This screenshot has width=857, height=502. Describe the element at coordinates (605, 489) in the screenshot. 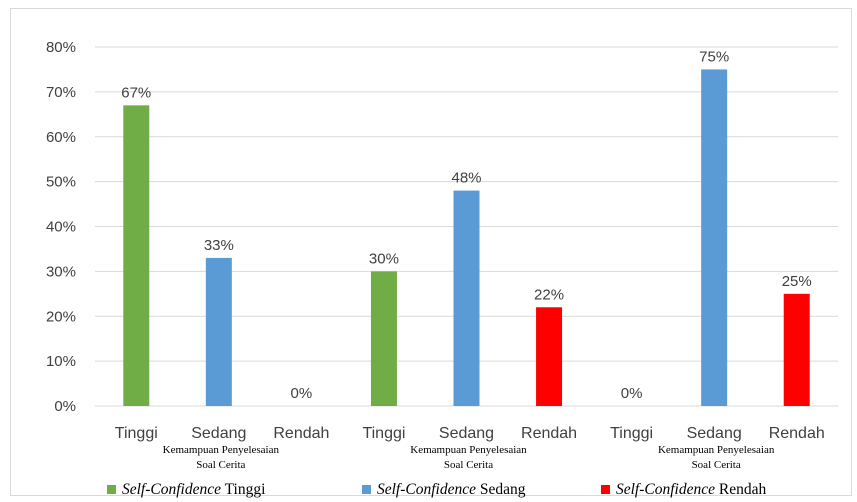

I see `legend-swatch-rendah` at that location.